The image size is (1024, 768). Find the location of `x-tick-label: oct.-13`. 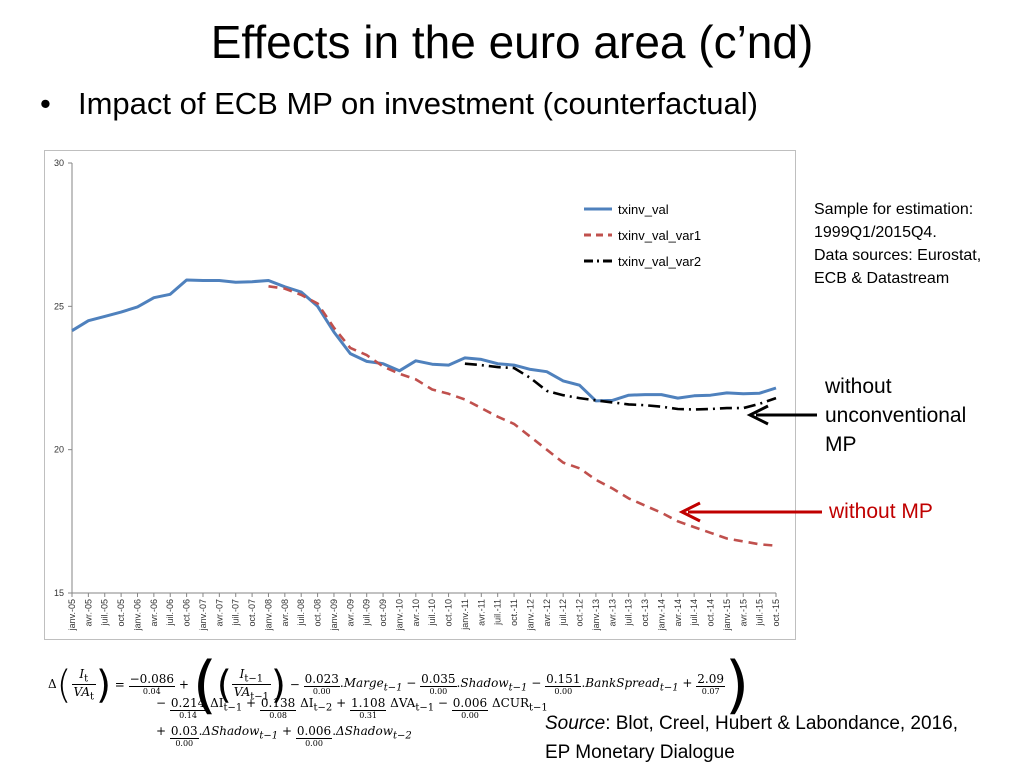

x-tick-label: oct.-13 is located at coordinates (645, 613).